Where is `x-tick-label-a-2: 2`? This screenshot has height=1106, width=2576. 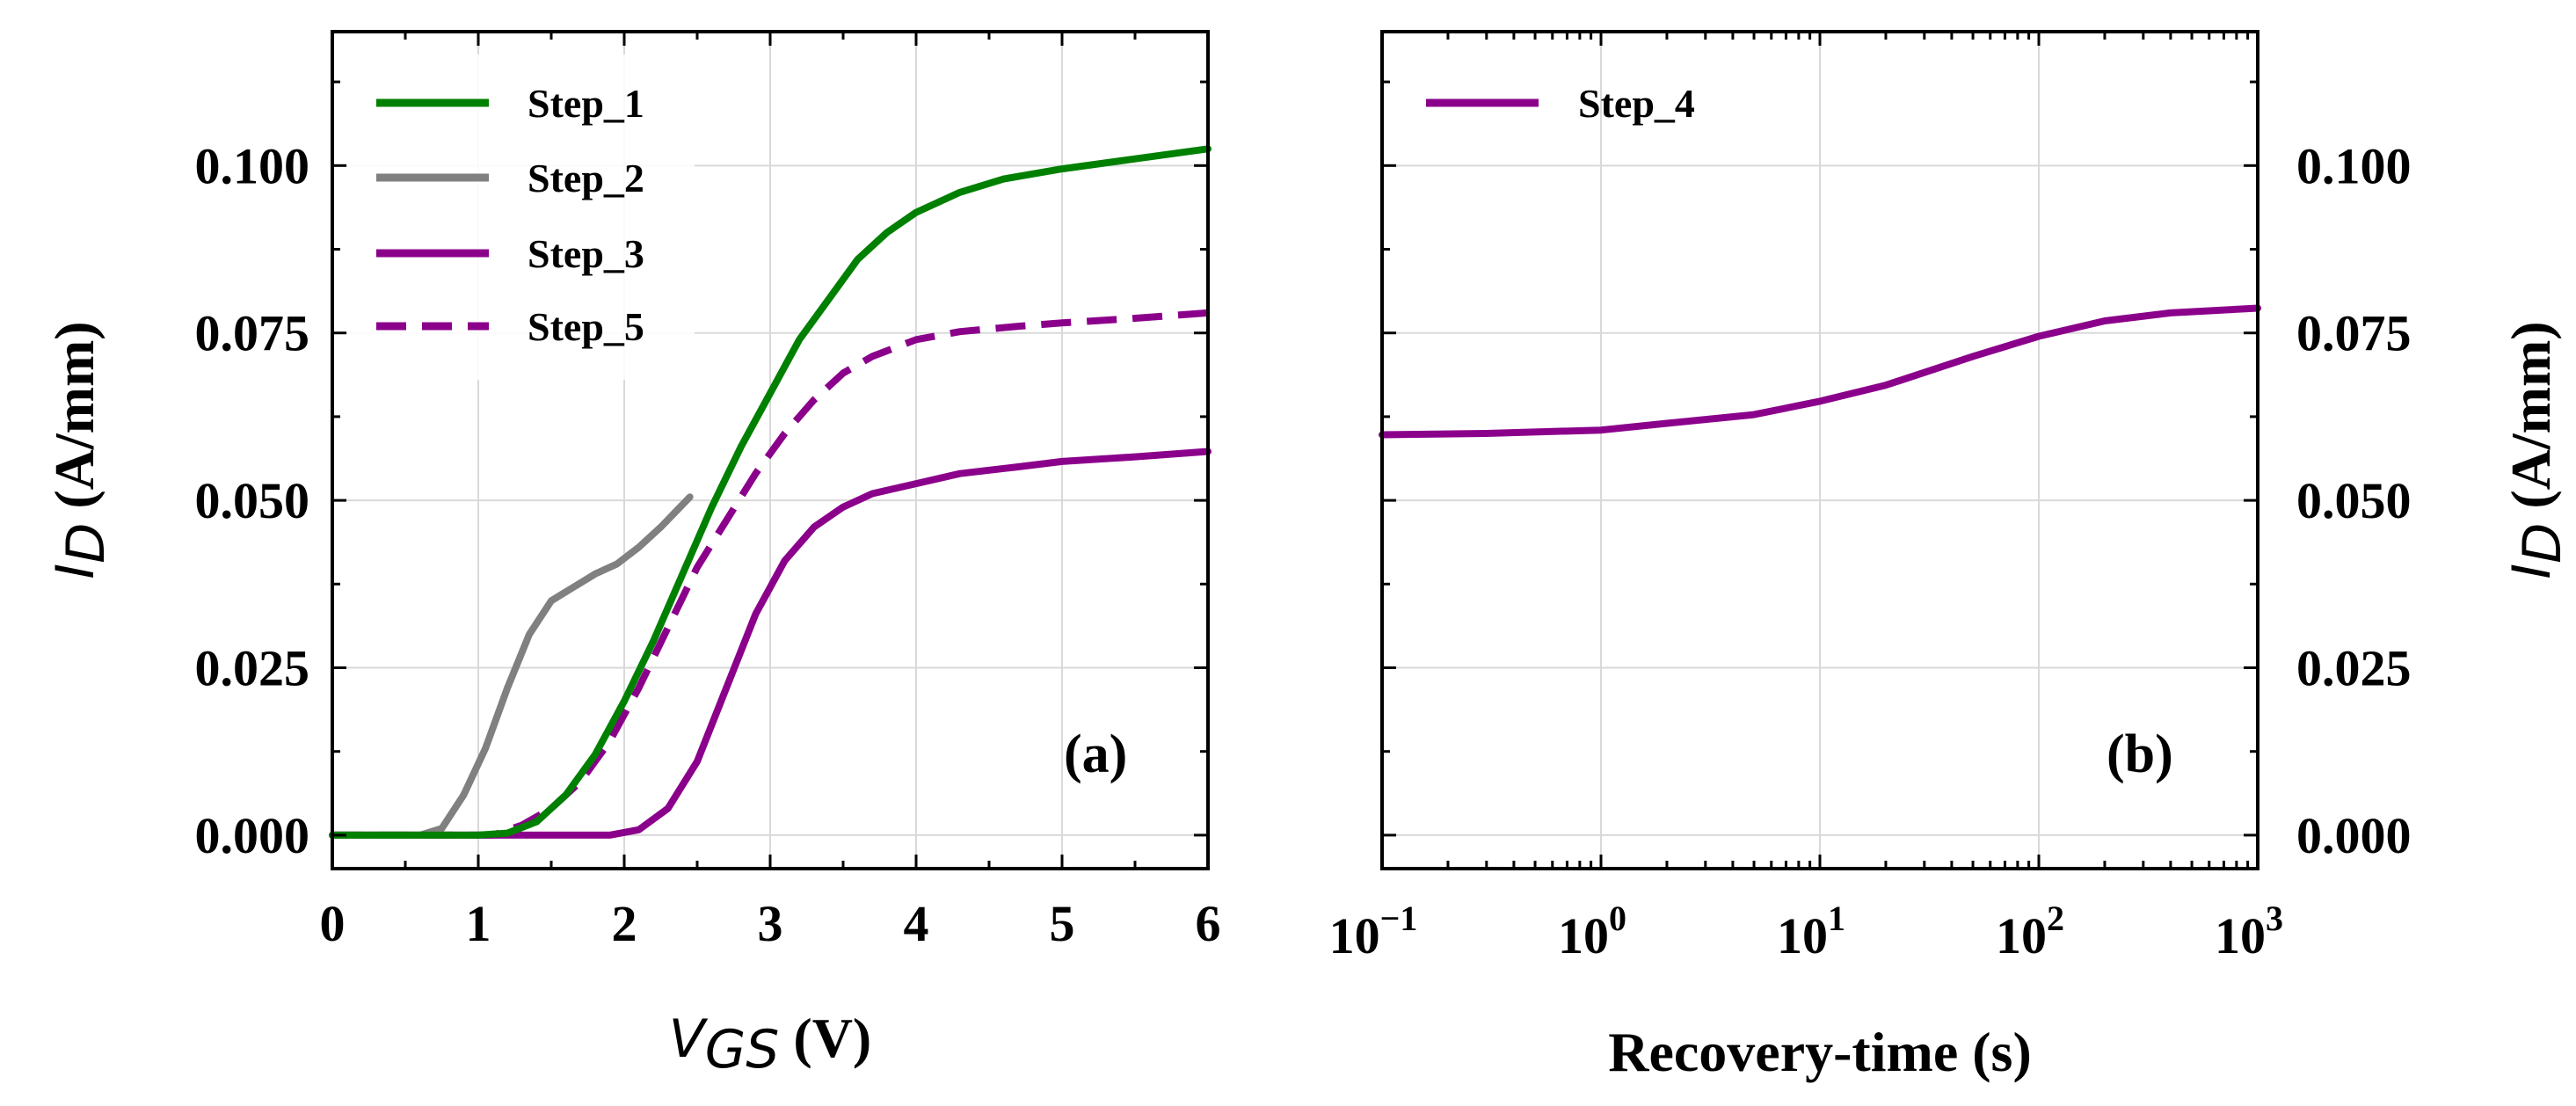
x-tick-label-a-2: 2 is located at coordinates (624, 923).